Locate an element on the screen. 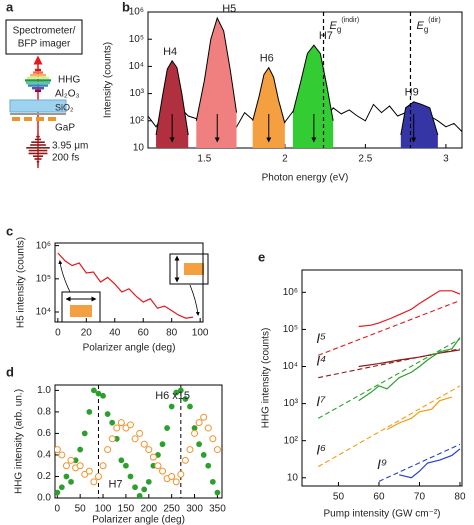 This screenshot has height=525, width=474. layer-label: Al₂O₃ is located at coordinates (67, 94).